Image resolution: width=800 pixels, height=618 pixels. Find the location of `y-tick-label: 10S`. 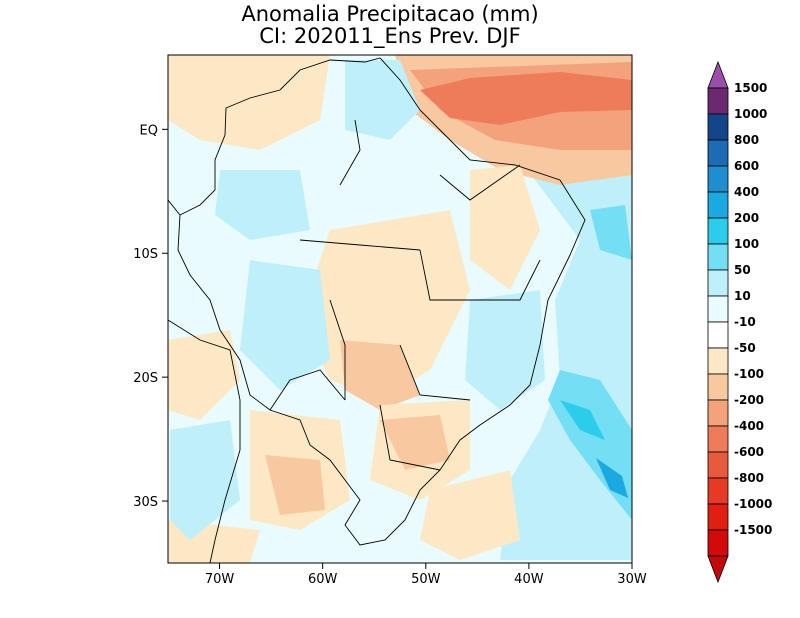

y-tick-label: 10S is located at coordinates (145, 254).